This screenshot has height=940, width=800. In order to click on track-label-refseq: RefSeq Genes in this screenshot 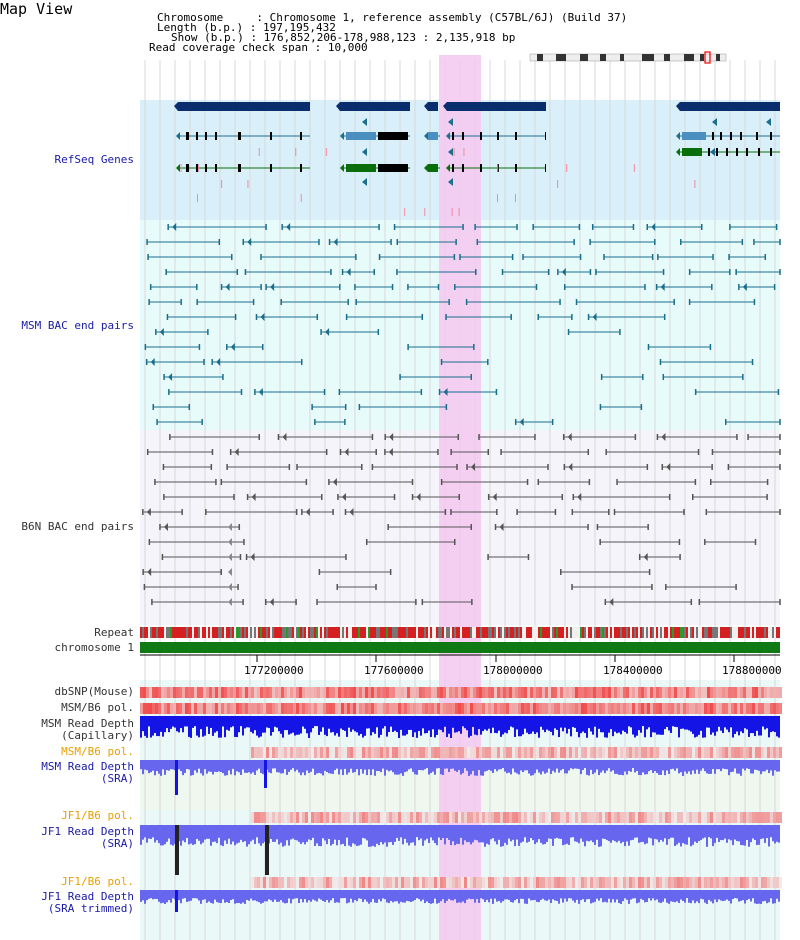, I will do `click(94, 159)`.